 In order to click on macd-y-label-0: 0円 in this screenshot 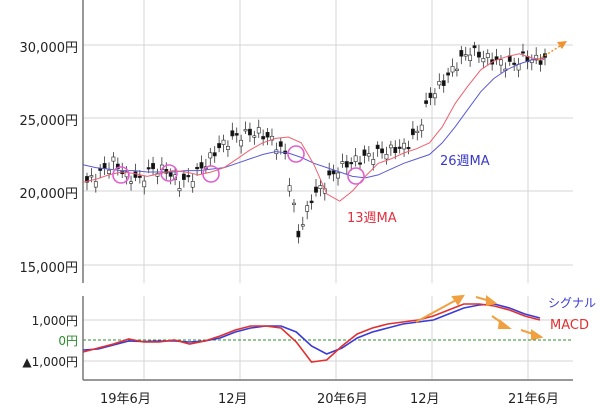, I will do `click(68, 341)`.